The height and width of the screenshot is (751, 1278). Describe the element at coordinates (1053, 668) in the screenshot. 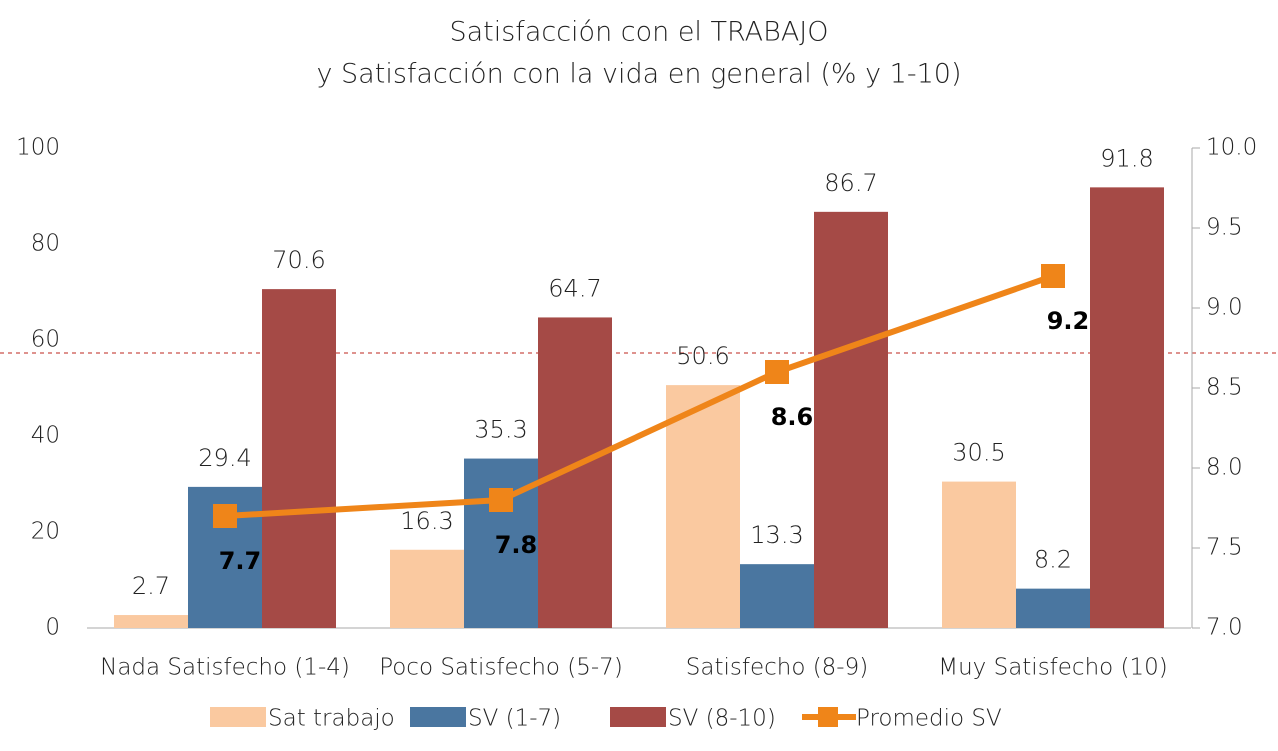

I see `x-tick-label: Muy Satisfecho (10)` at that location.